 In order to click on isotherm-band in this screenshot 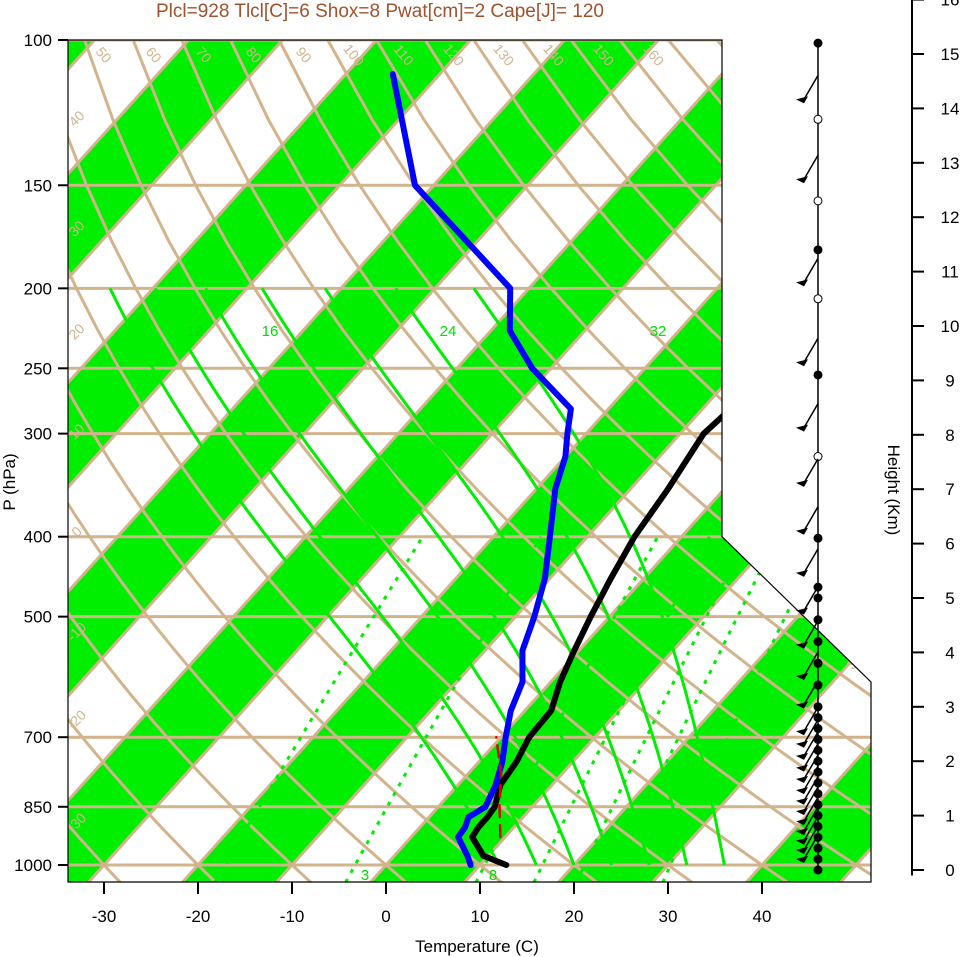, I will do `click(806, 461)`.